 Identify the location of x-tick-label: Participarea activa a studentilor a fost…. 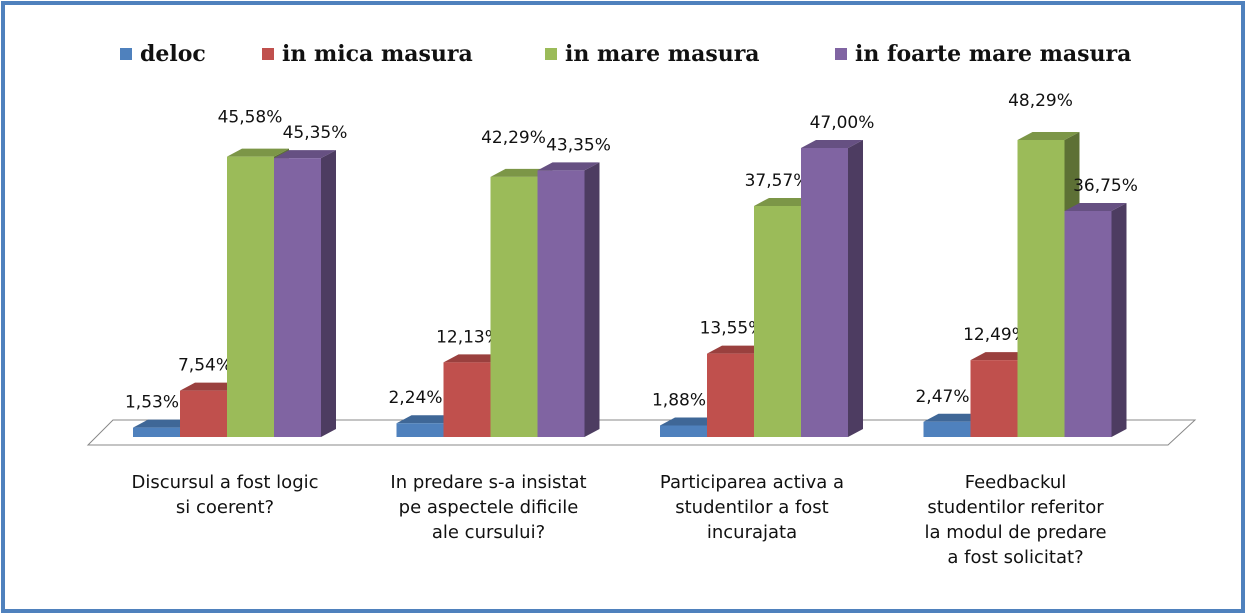
(752, 507).